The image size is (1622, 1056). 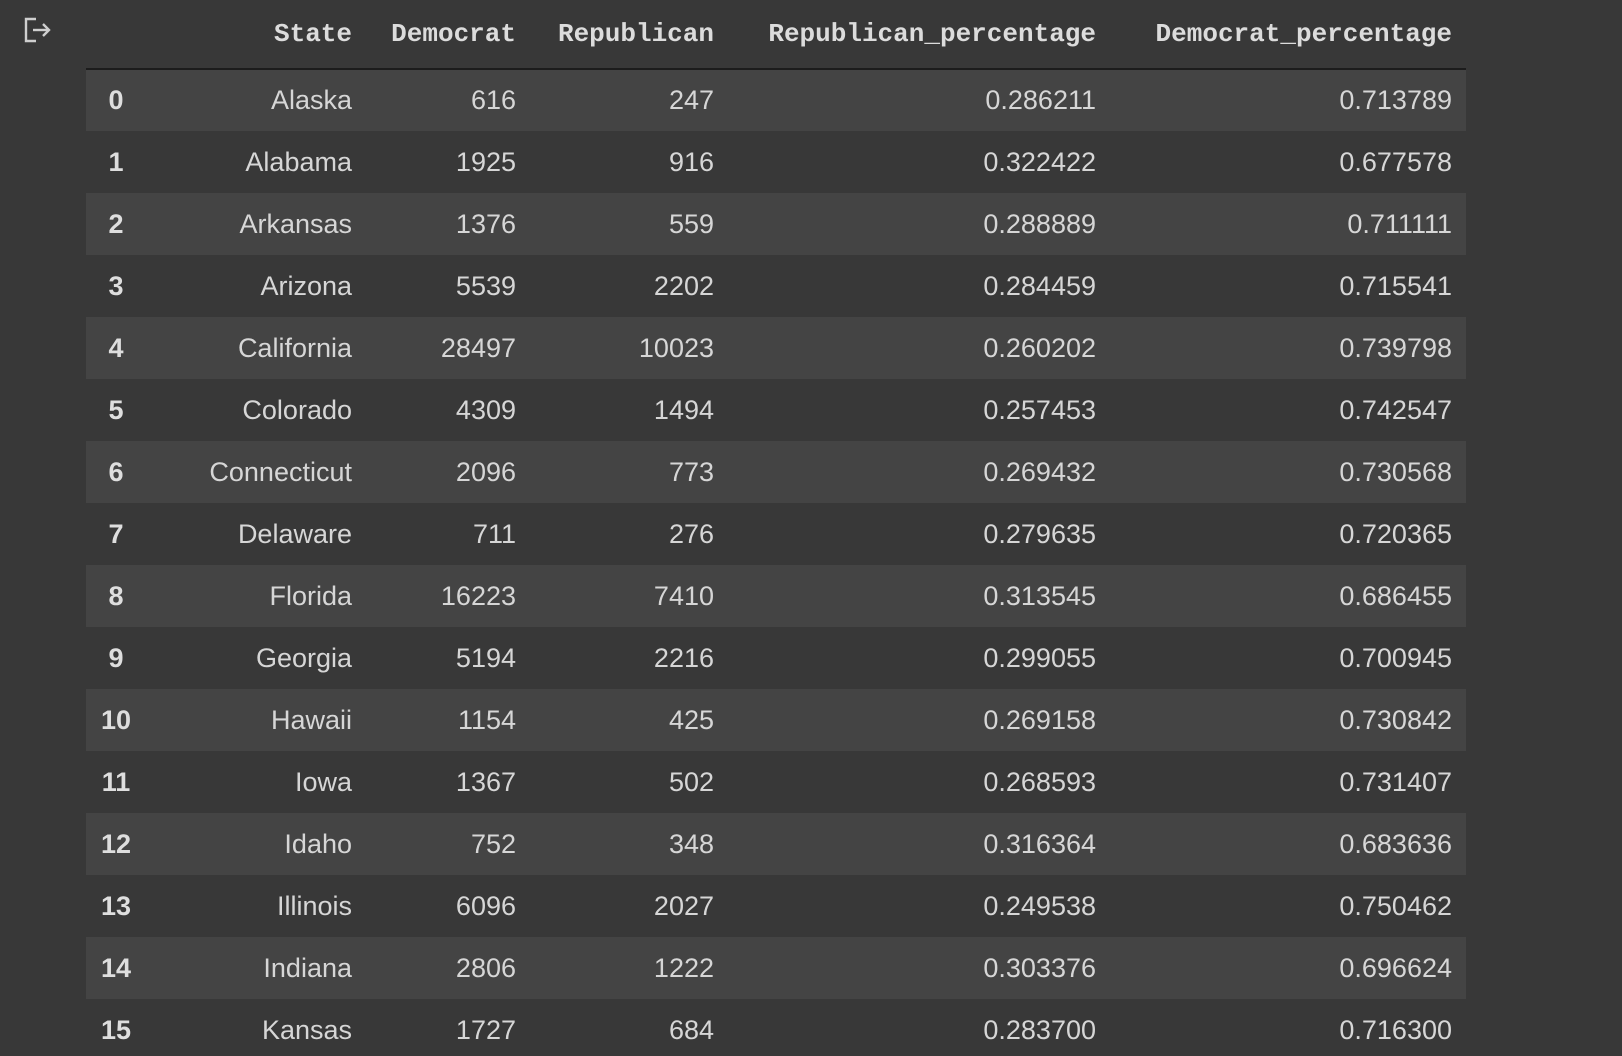 What do you see at coordinates (116, 905) in the screenshot?
I see `row-index: 13` at bounding box center [116, 905].